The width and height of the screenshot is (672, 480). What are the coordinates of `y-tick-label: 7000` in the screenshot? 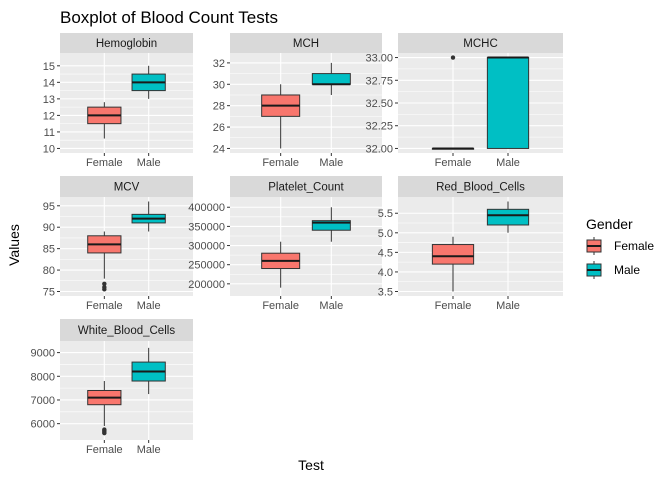 It's located at (43, 401).